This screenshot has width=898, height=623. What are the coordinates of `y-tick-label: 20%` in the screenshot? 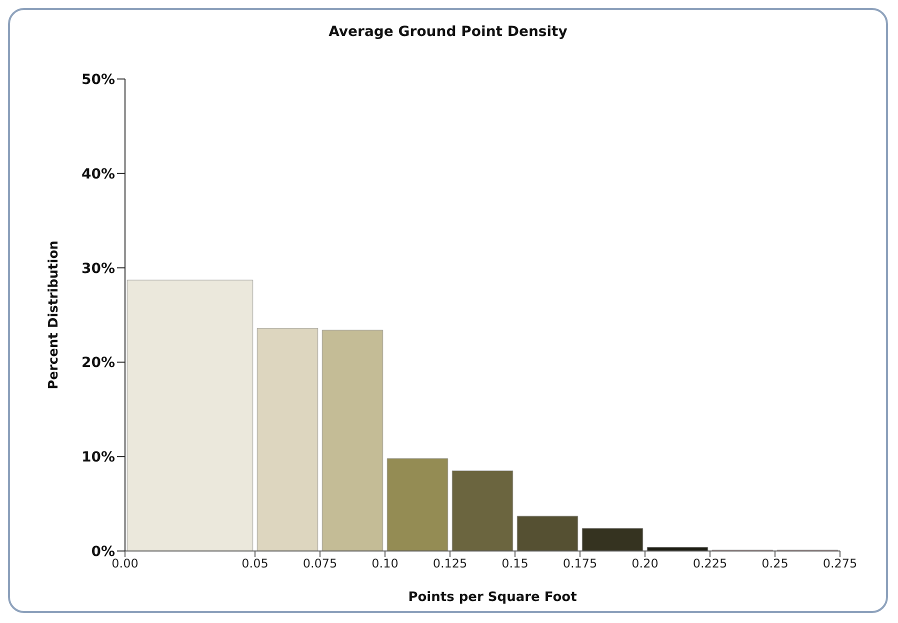 It's located at (98, 363).